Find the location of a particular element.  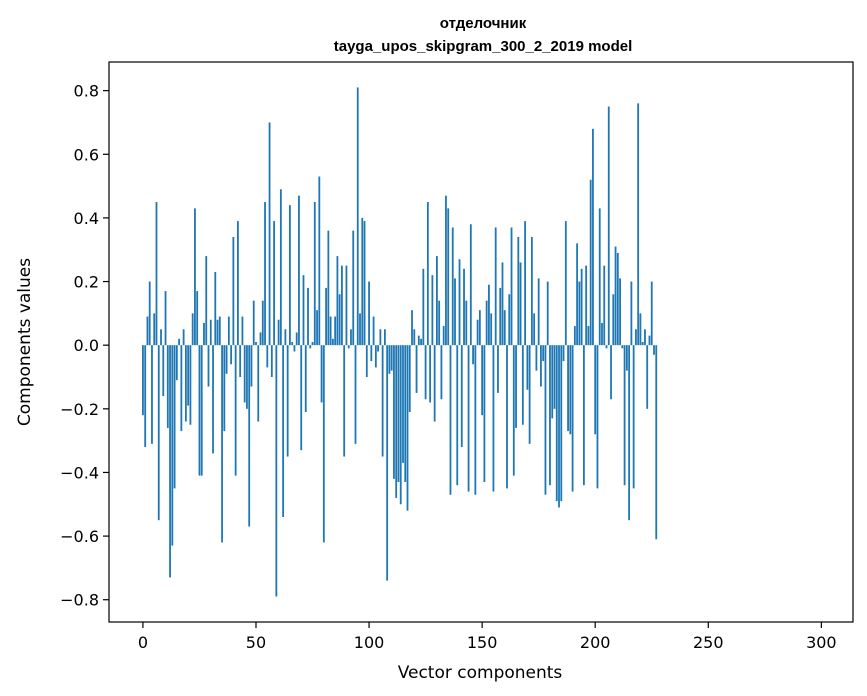

y-tick-label: −0.8 is located at coordinates (79, 600).